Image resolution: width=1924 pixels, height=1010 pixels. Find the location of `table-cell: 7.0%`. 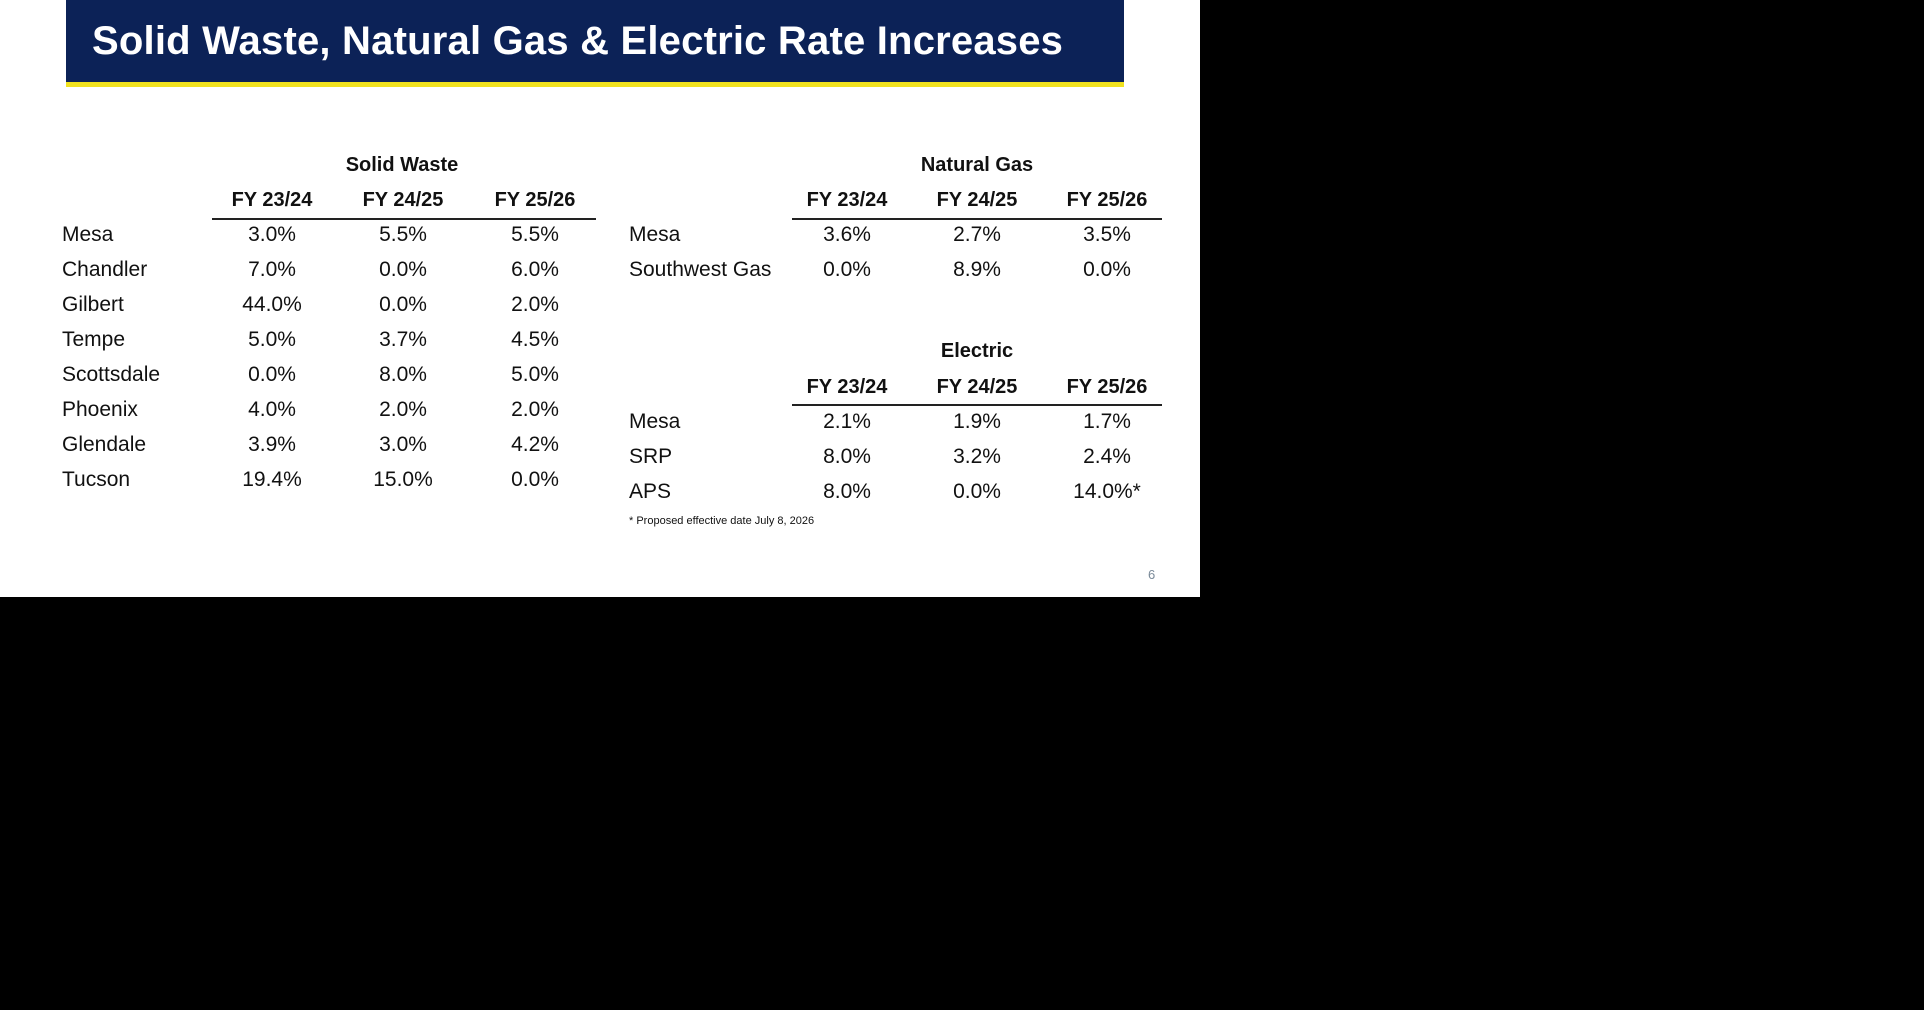

table-cell: 7.0% is located at coordinates (272, 269).